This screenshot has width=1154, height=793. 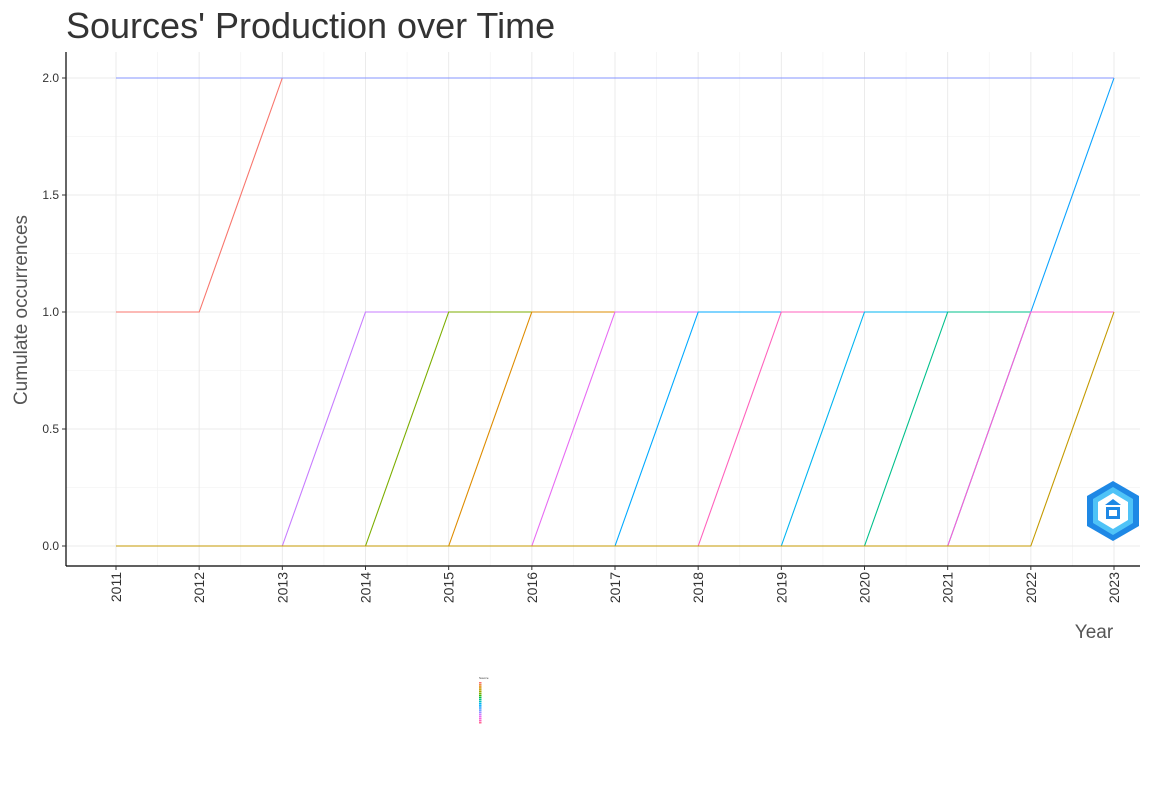 What do you see at coordinates (50, 429) in the screenshot?
I see `y-tick-label: 0.5` at bounding box center [50, 429].